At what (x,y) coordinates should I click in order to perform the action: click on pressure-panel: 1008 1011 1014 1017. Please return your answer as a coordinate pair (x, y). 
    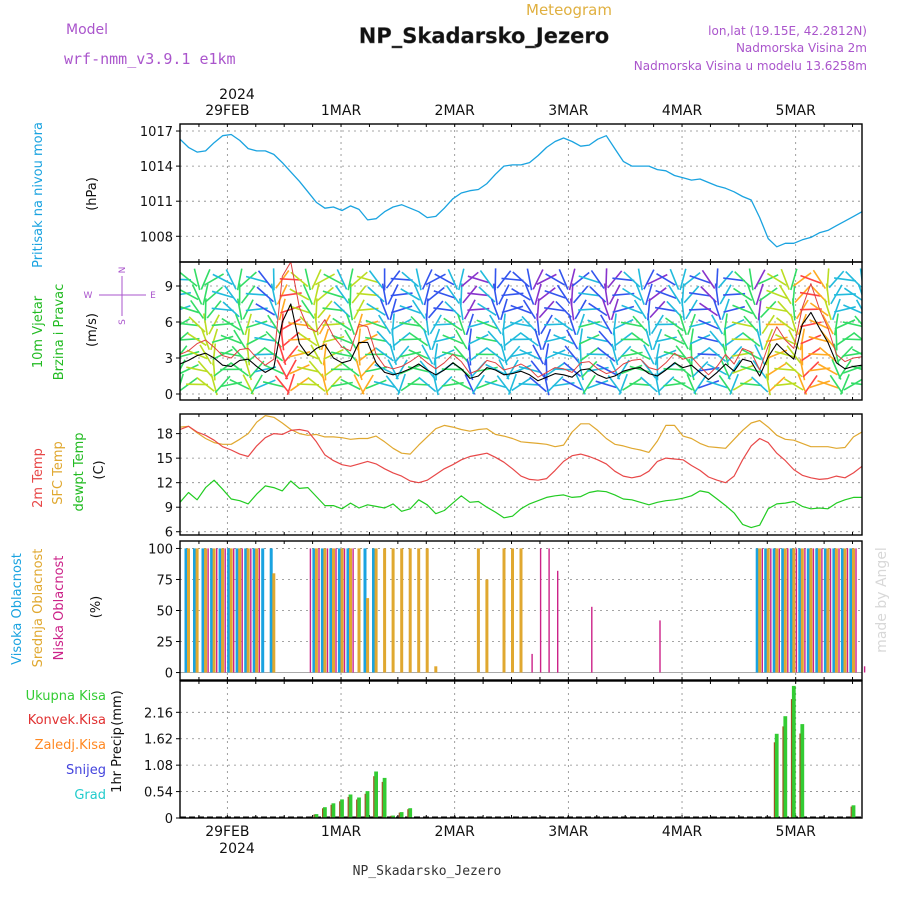
    Looking at the image, I should click on (501, 193).